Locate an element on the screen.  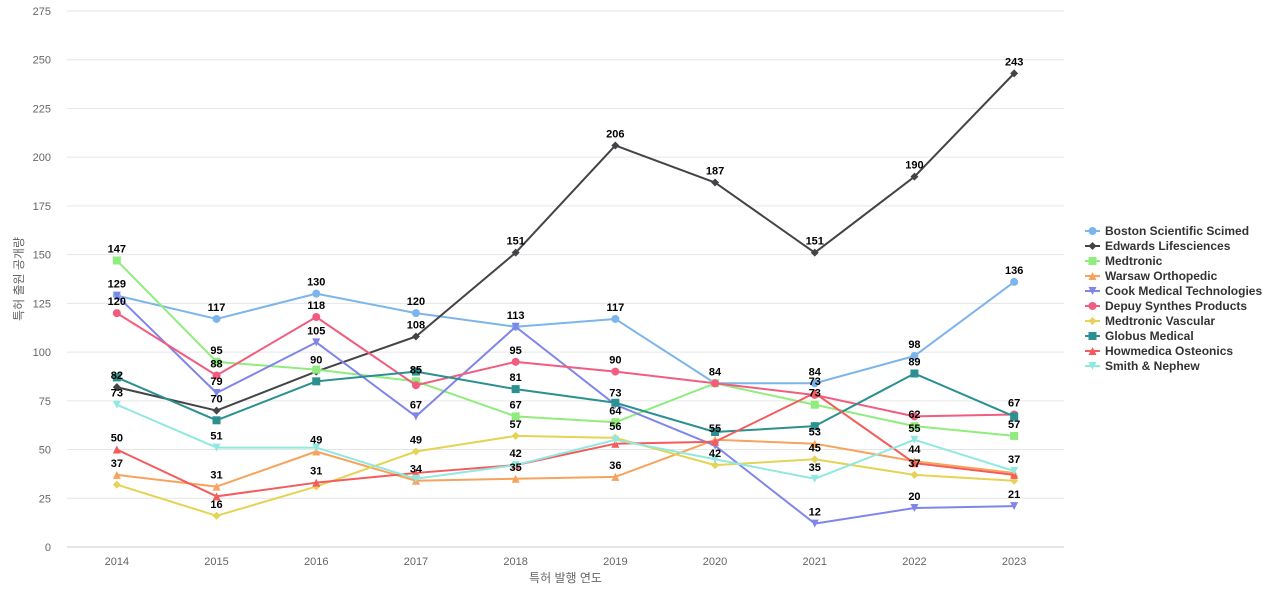
y-tick-label: 25 is located at coordinates (45, 499).